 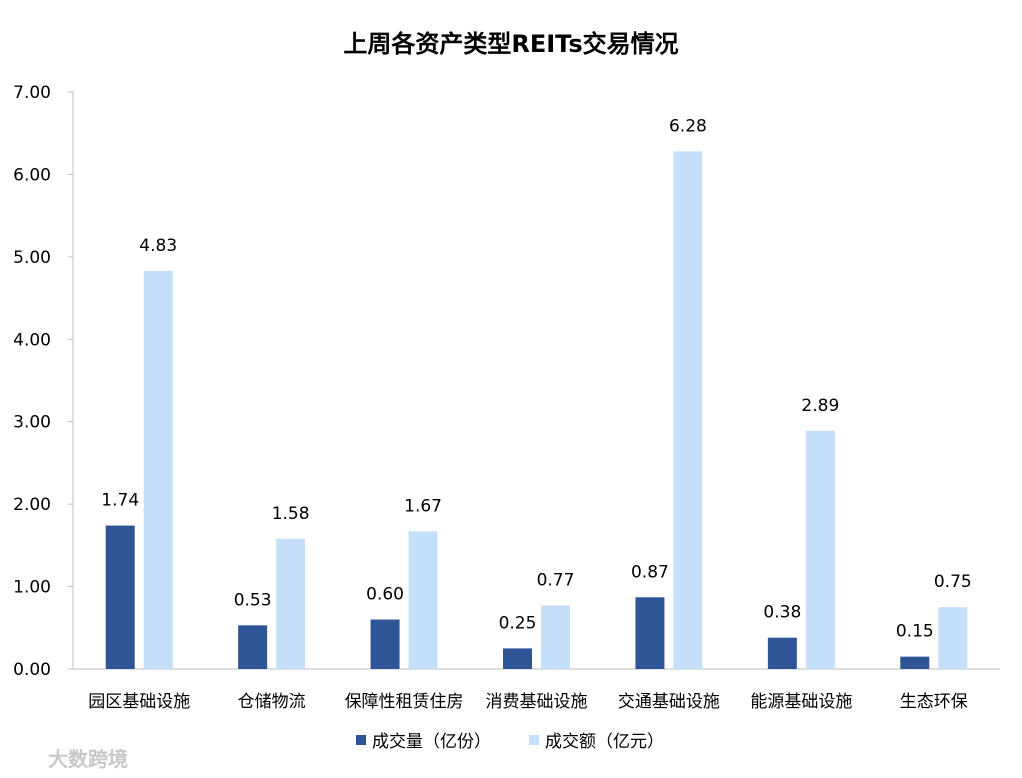 What do you see at coordinates (510, 742) in the screenshot?
I see `legend: 成交量（亿份） 成交额（亿元）` at bounding box center [510, 742].